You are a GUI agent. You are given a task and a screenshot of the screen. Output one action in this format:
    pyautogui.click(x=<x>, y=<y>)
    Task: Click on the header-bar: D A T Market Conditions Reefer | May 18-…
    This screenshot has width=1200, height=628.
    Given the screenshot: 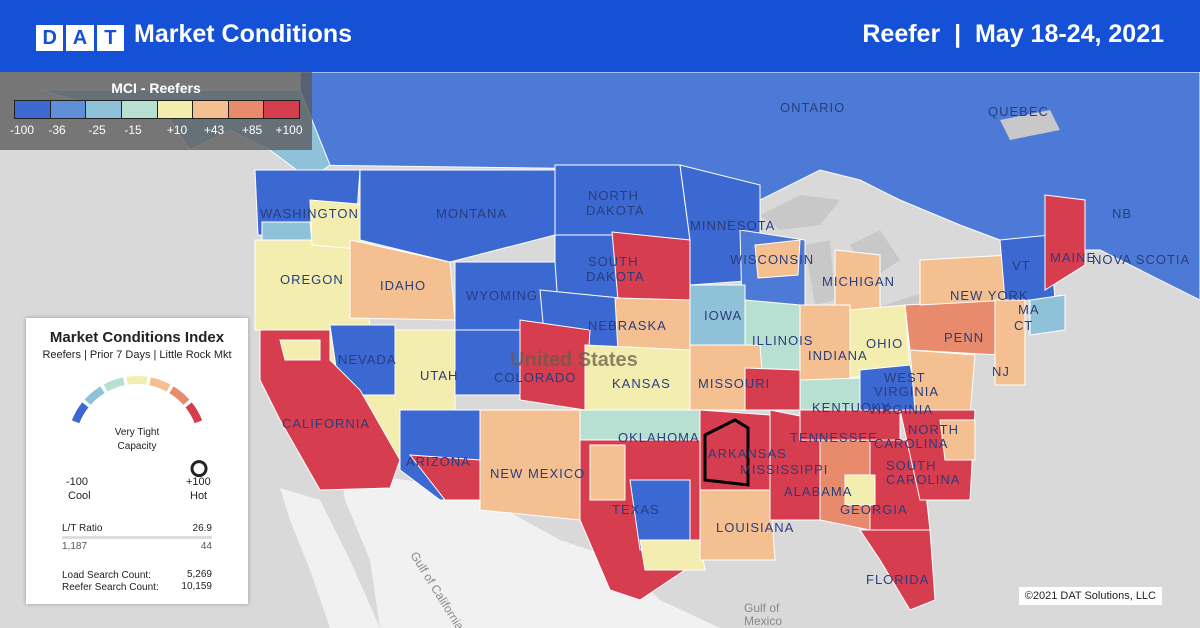 What is the action you would take?
    pyautogui.click(x=600, y=36)
    